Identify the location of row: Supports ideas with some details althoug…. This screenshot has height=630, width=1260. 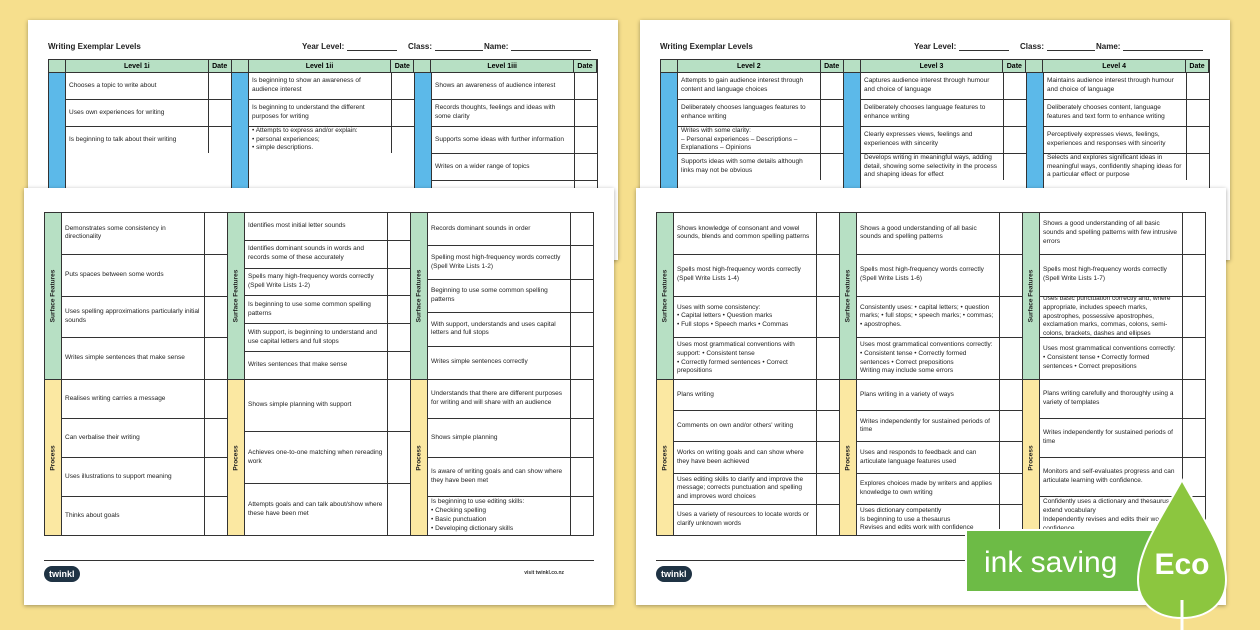
(760, 167).